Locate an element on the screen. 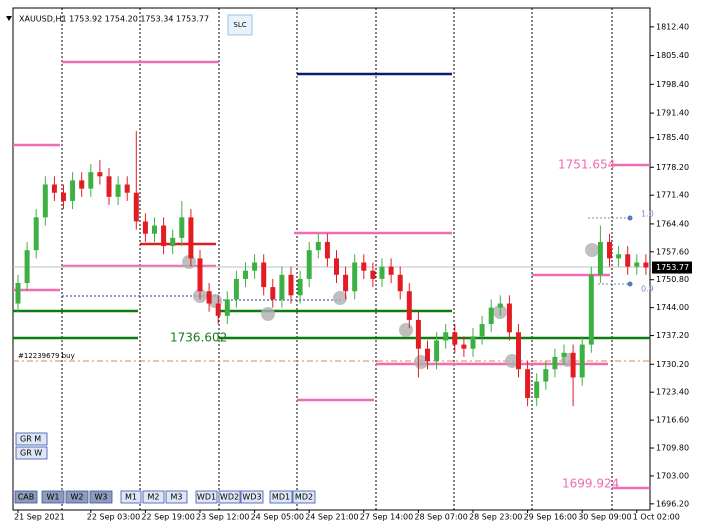  toolbar-button-label: W3 is located at coordinates (101, 497).